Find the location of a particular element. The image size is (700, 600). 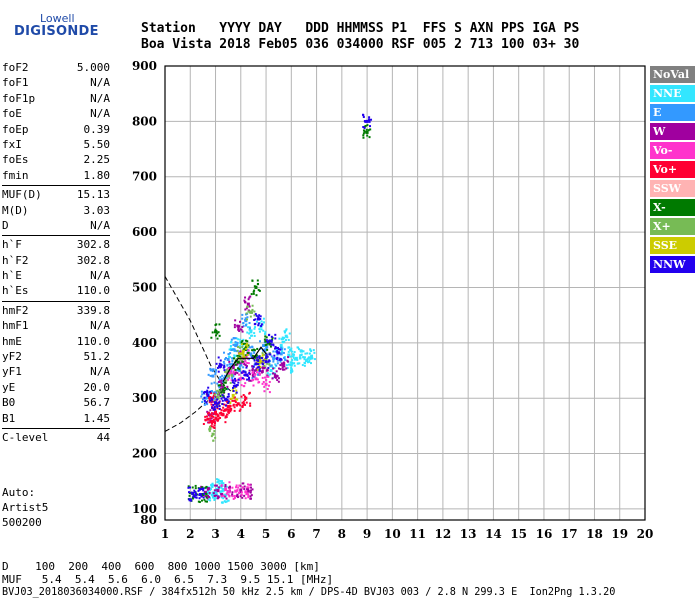

x-tick-label: 19 is located at coordinates (619, 534).